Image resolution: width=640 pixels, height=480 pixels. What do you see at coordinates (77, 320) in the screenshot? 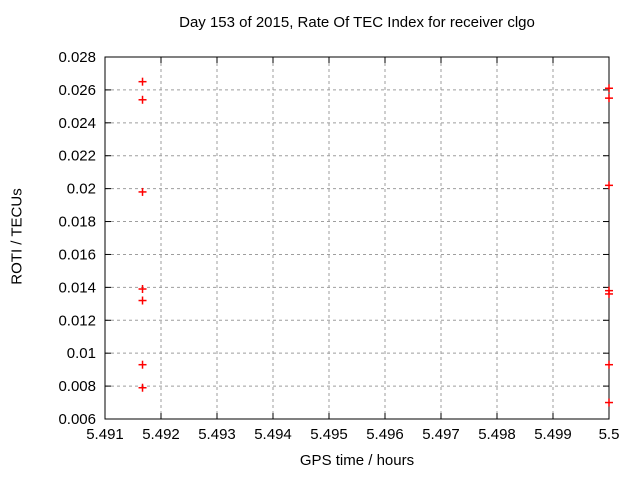
I see `y-tick-label: 0.012` at bounding box center [77, 320].